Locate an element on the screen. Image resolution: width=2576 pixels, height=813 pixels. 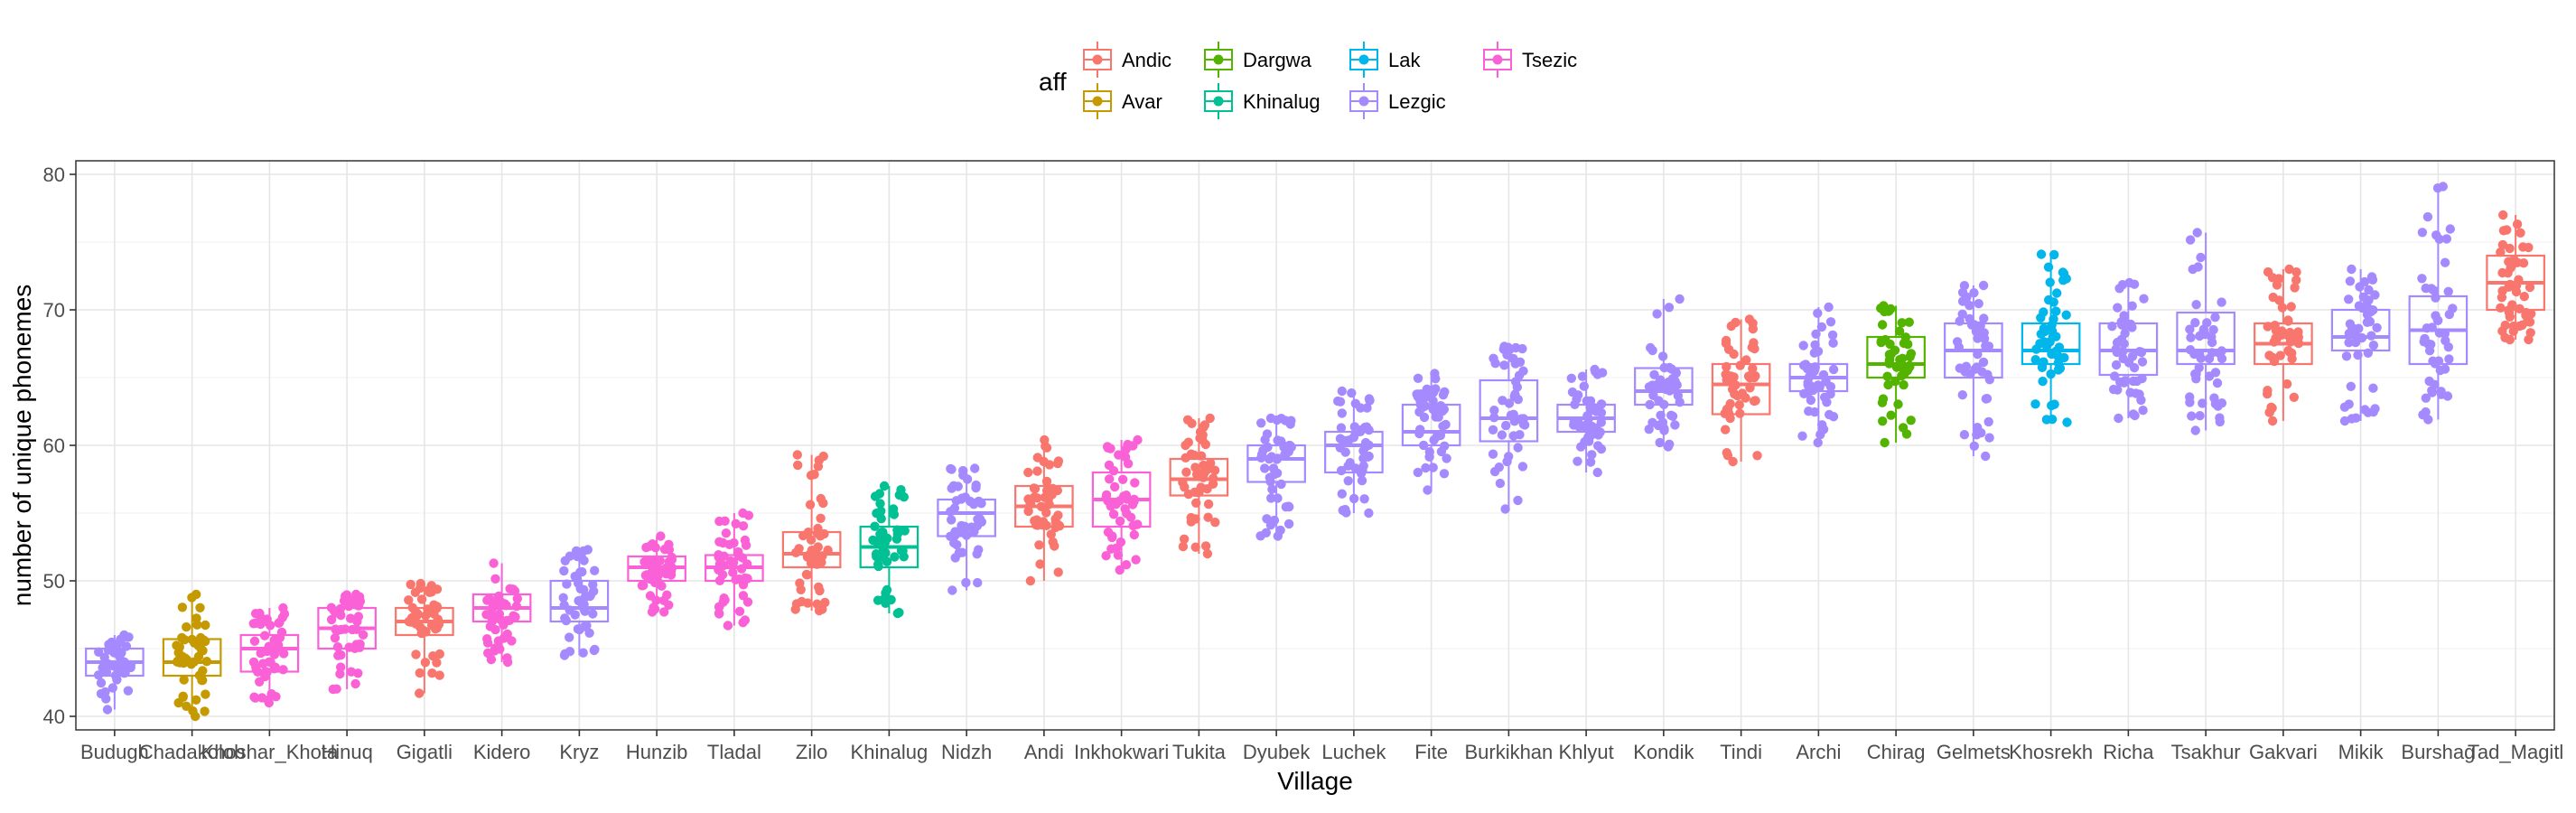
box-Inkhokwari is located at coordinates (1122, 505).